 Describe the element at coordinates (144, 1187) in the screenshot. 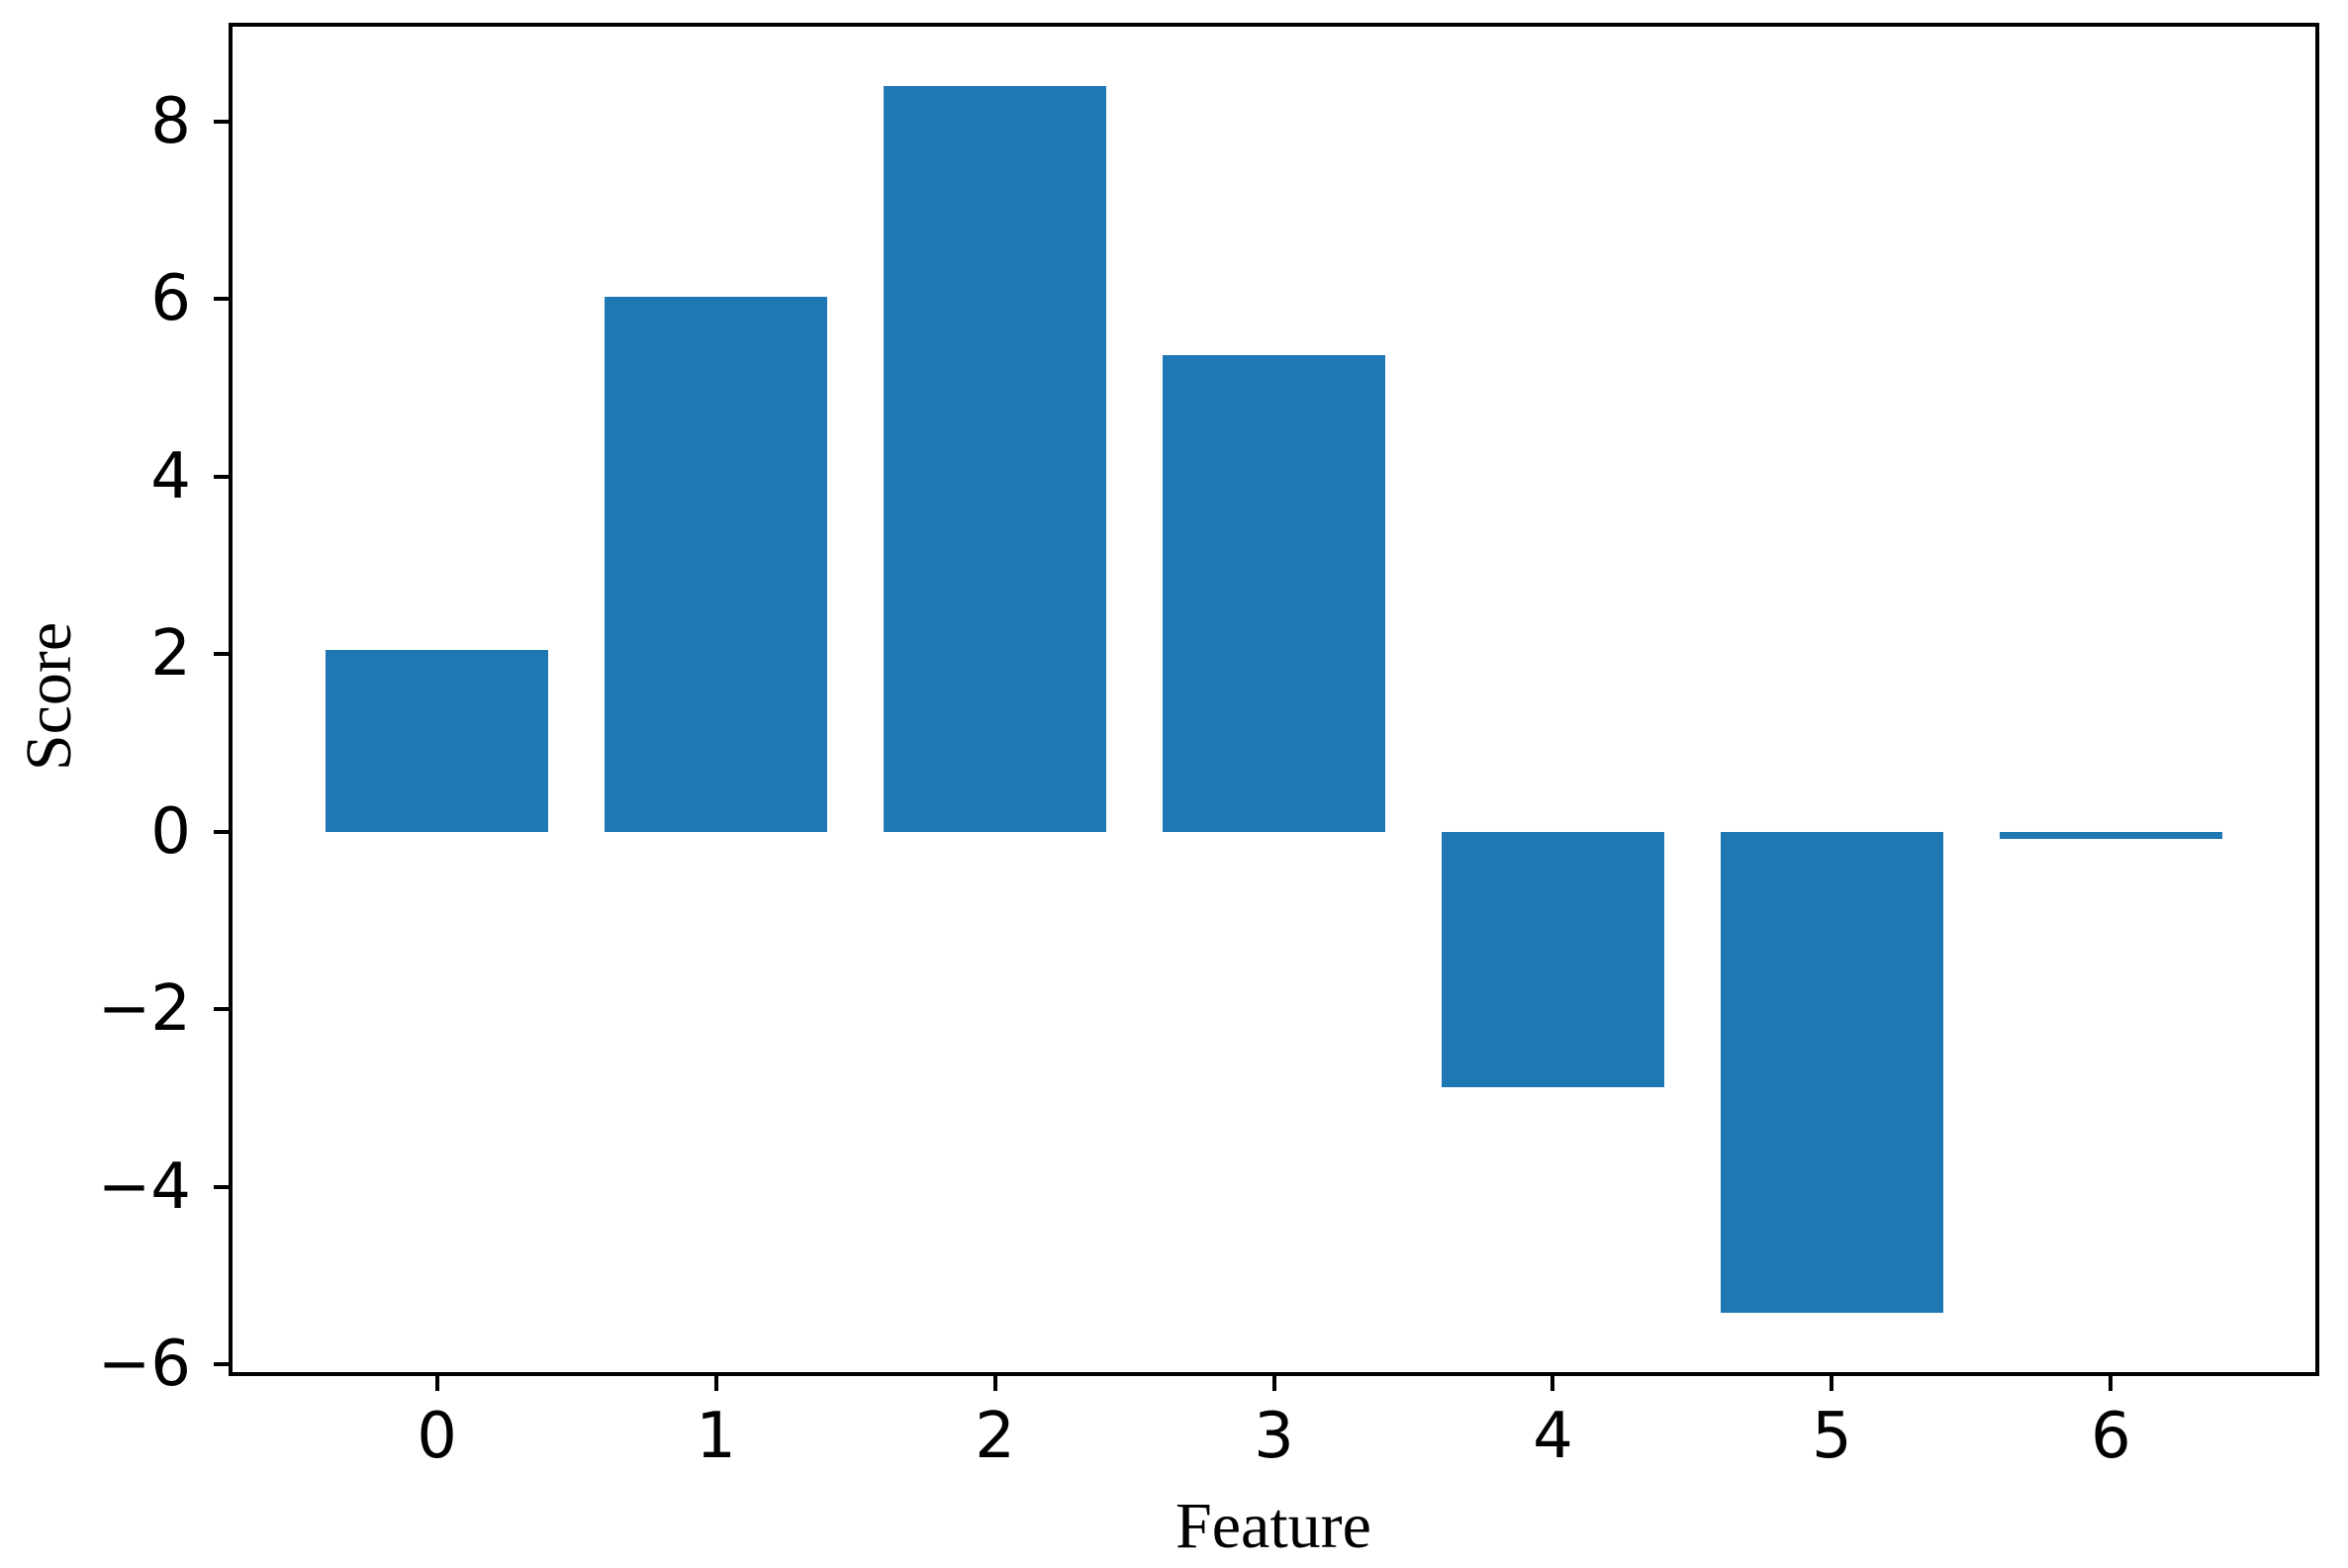

I see `y-tick-label--4: −4` at that location.